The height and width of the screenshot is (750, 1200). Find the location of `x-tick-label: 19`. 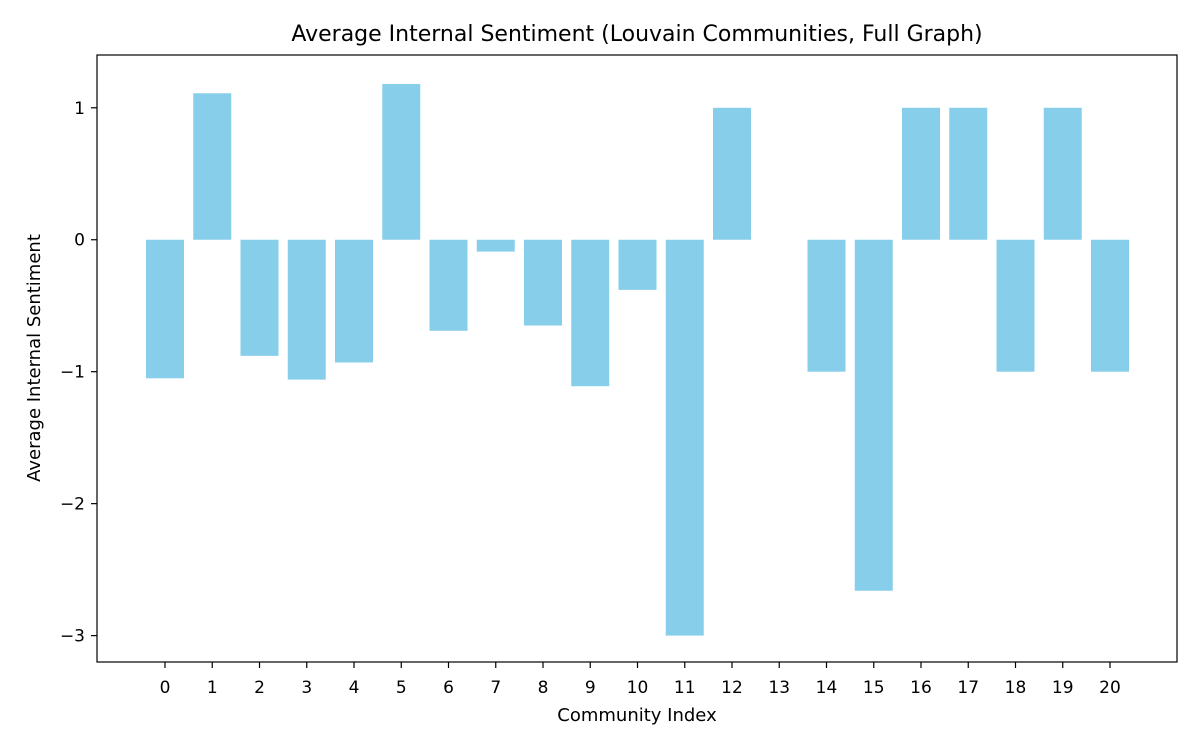

x-tick-label: 19 is located at coordinates (1063, 688).